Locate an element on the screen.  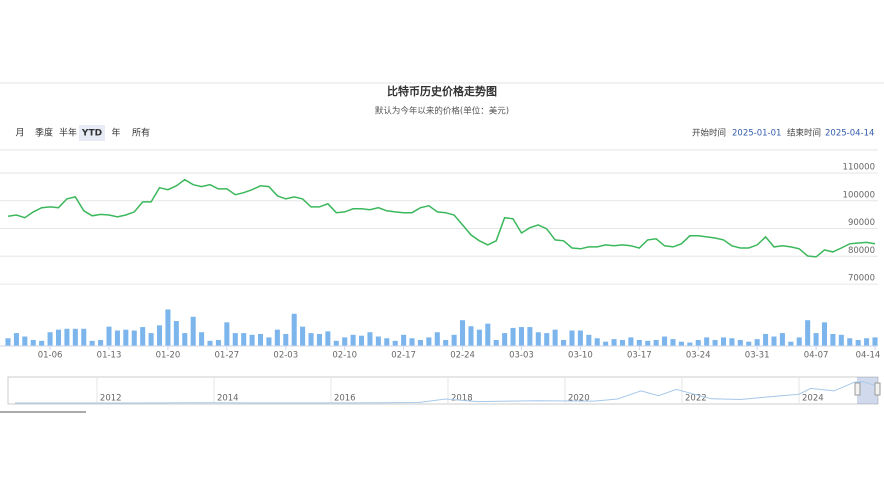
y-tick-label: 110000 is located at coordinates (859, 168).